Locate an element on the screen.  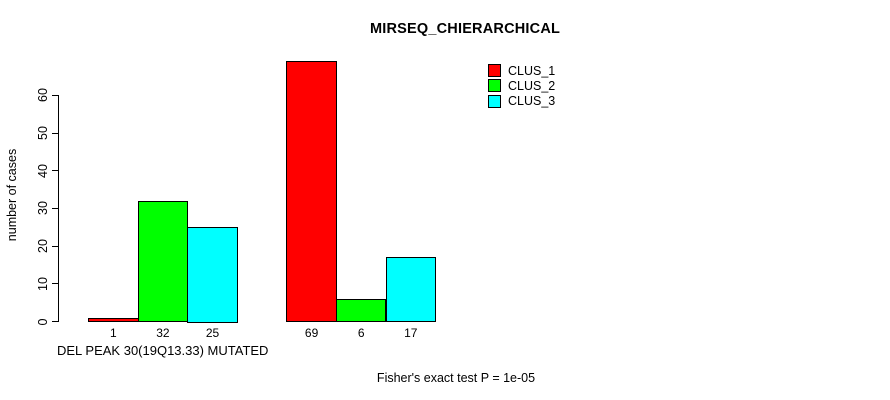
bar-clus_1-group2 is located at coordinates (311, 192).